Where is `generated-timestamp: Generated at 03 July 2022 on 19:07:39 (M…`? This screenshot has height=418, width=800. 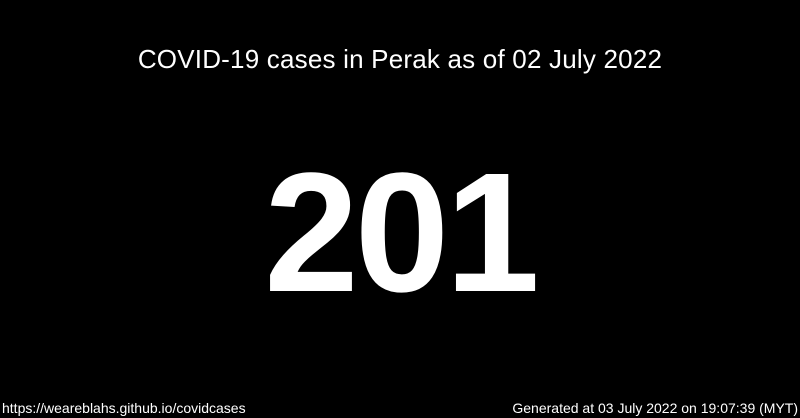
generated-timestamp: Generated at 03 July 2022 on 19:07:39 (M… is located at coordinates (655, 408).